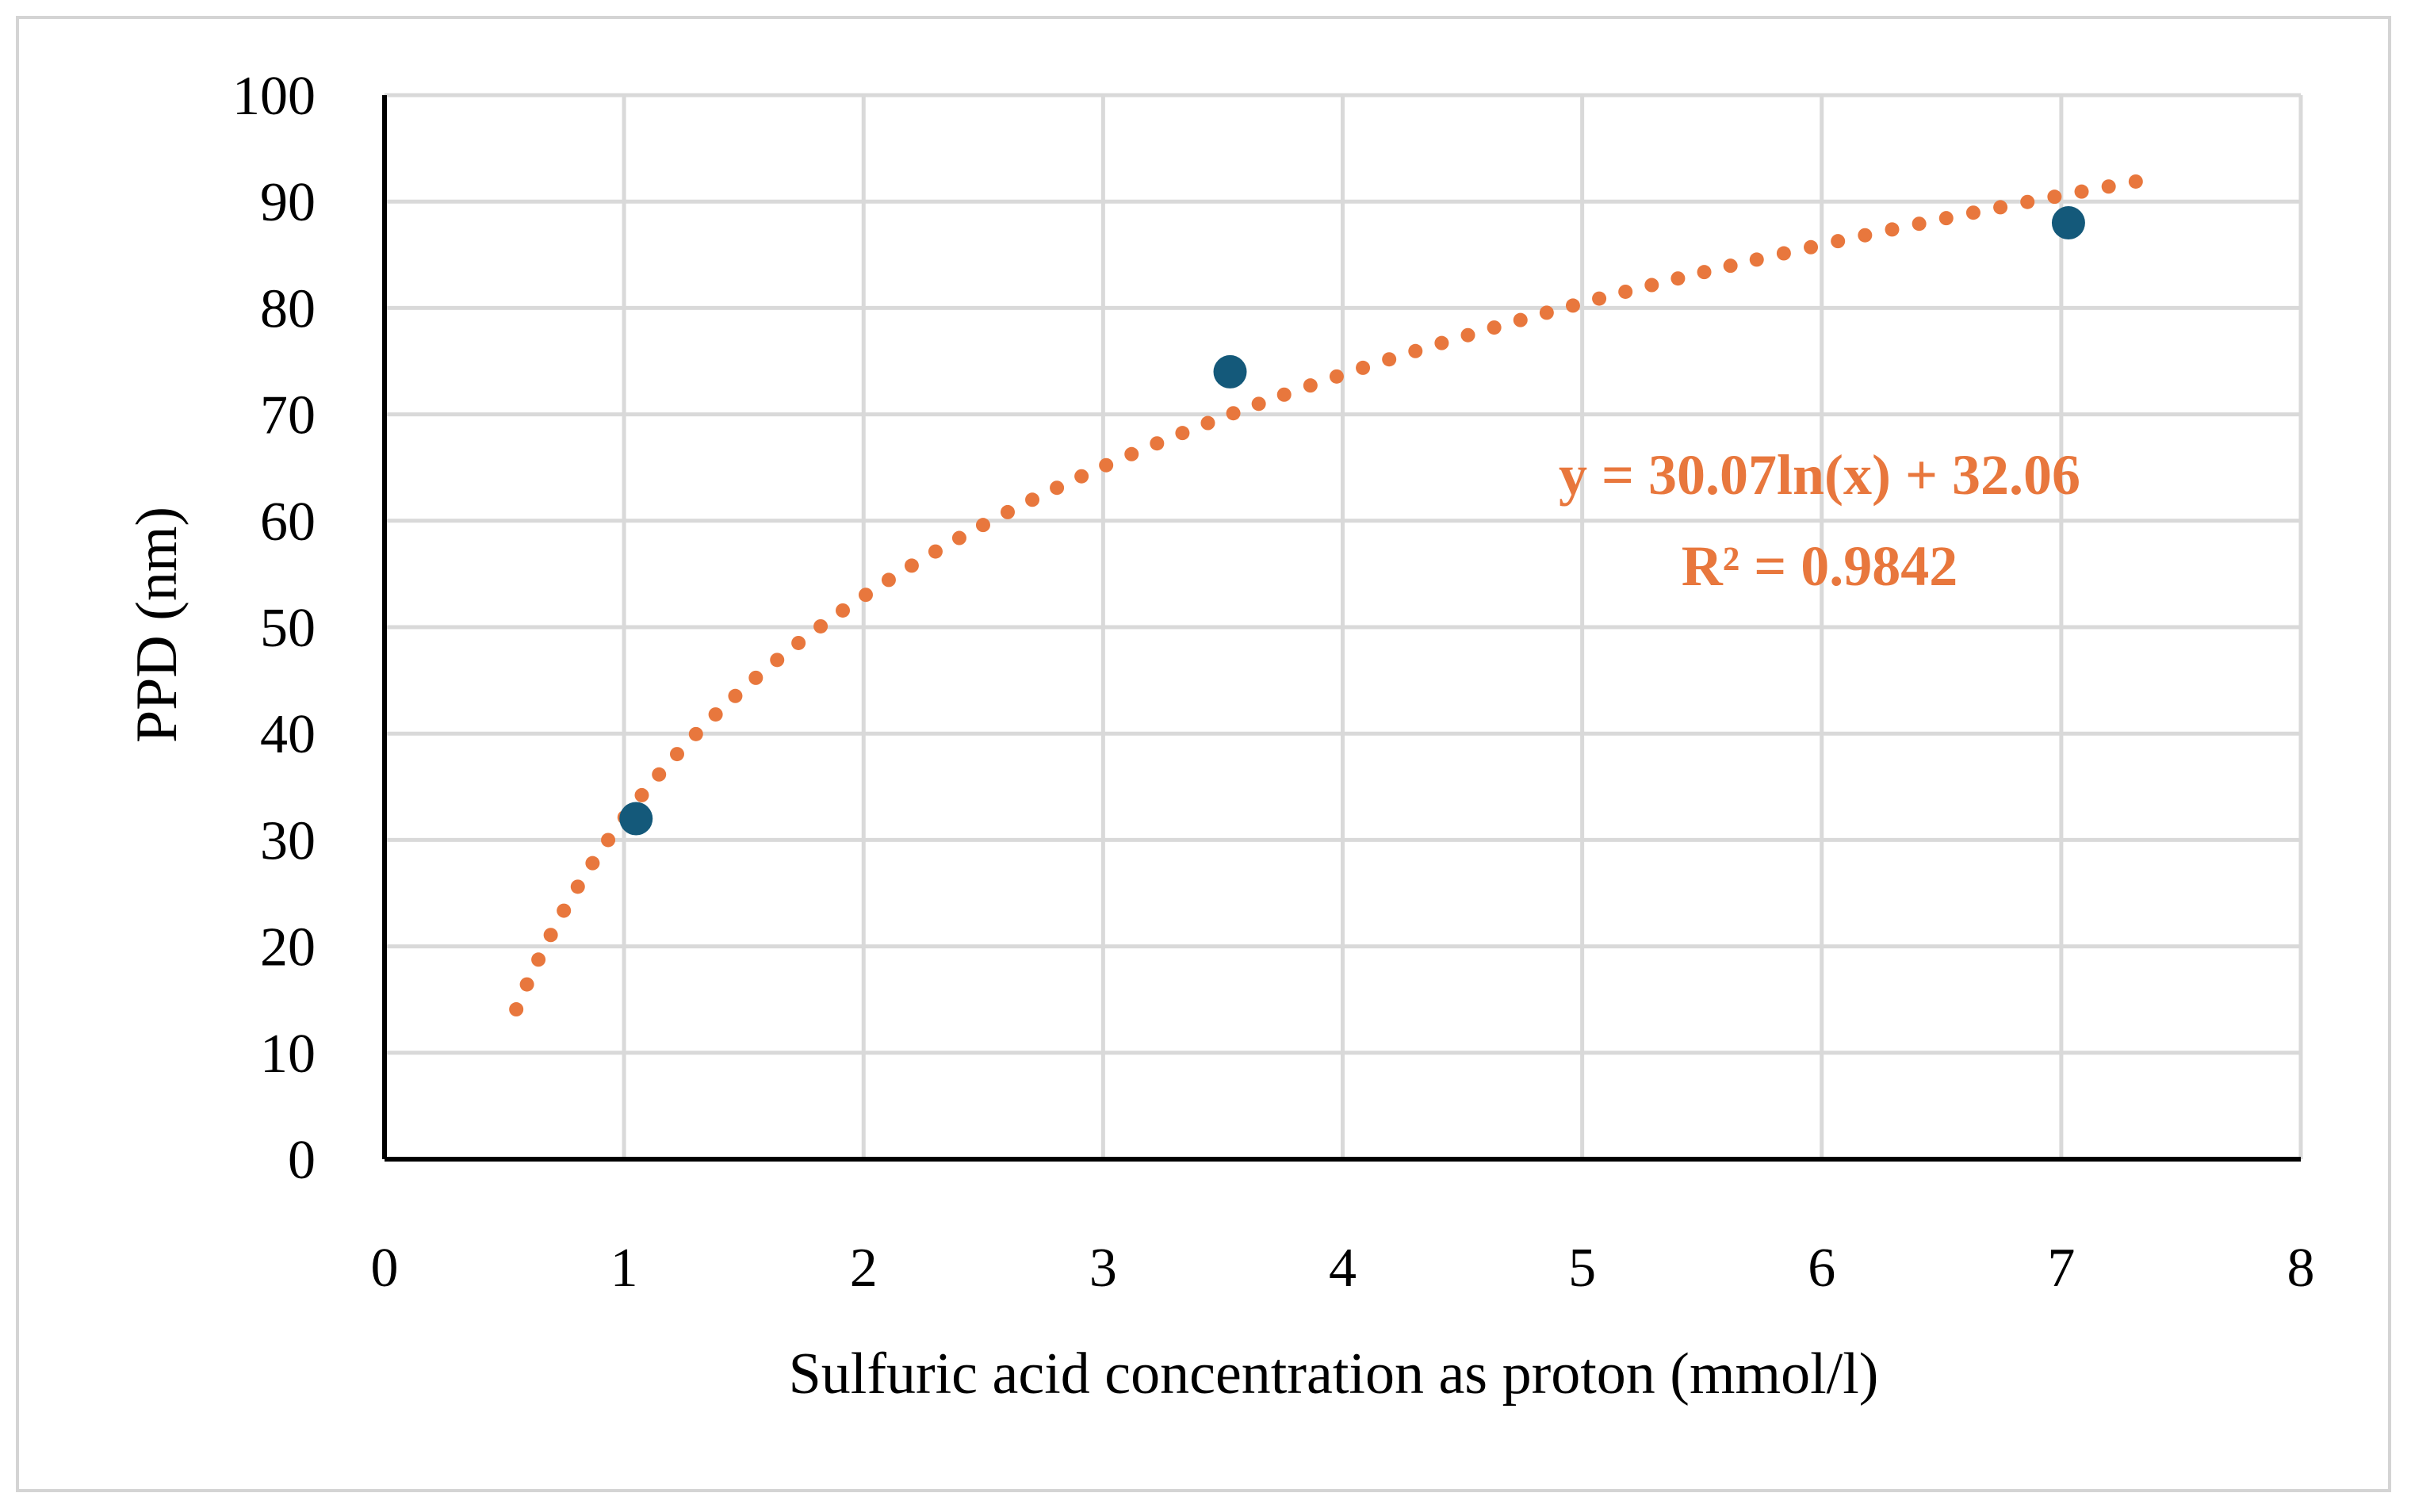  I want to click on y-tick-label-60: 60, so click(288, 522).